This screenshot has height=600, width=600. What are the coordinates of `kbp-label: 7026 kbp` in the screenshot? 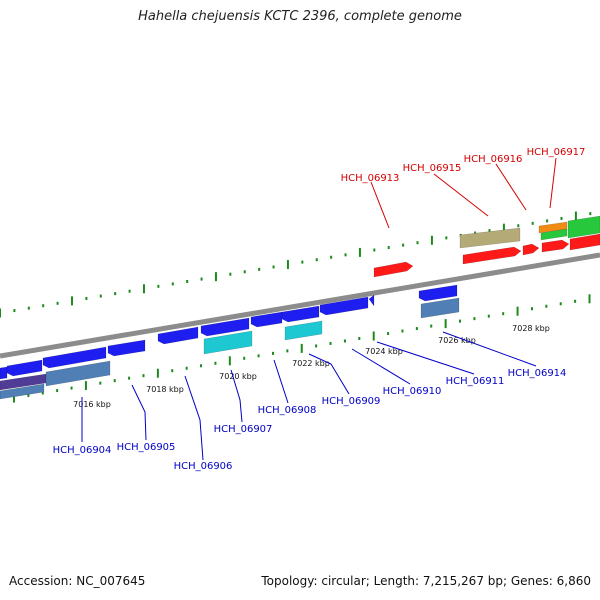 It's located at (457, 340).